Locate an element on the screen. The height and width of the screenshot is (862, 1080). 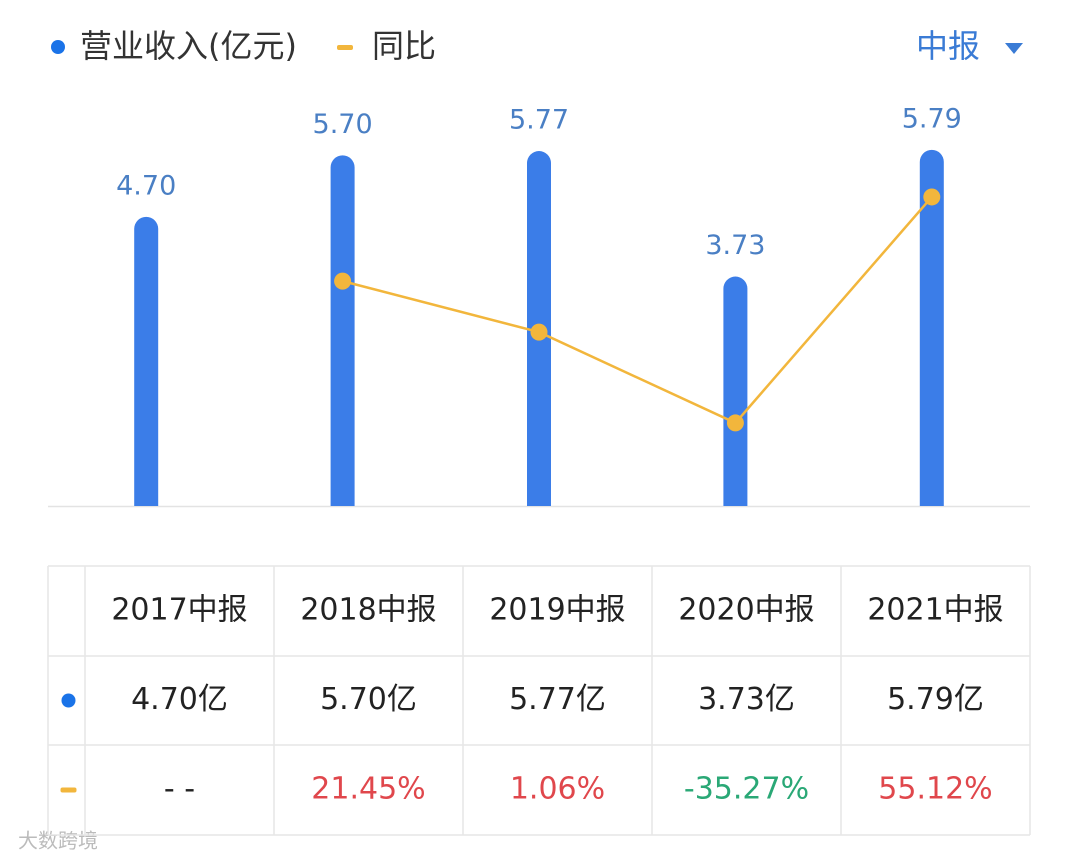
legend-label: 营业收入(亿元) is located at coordinates (188, 46).